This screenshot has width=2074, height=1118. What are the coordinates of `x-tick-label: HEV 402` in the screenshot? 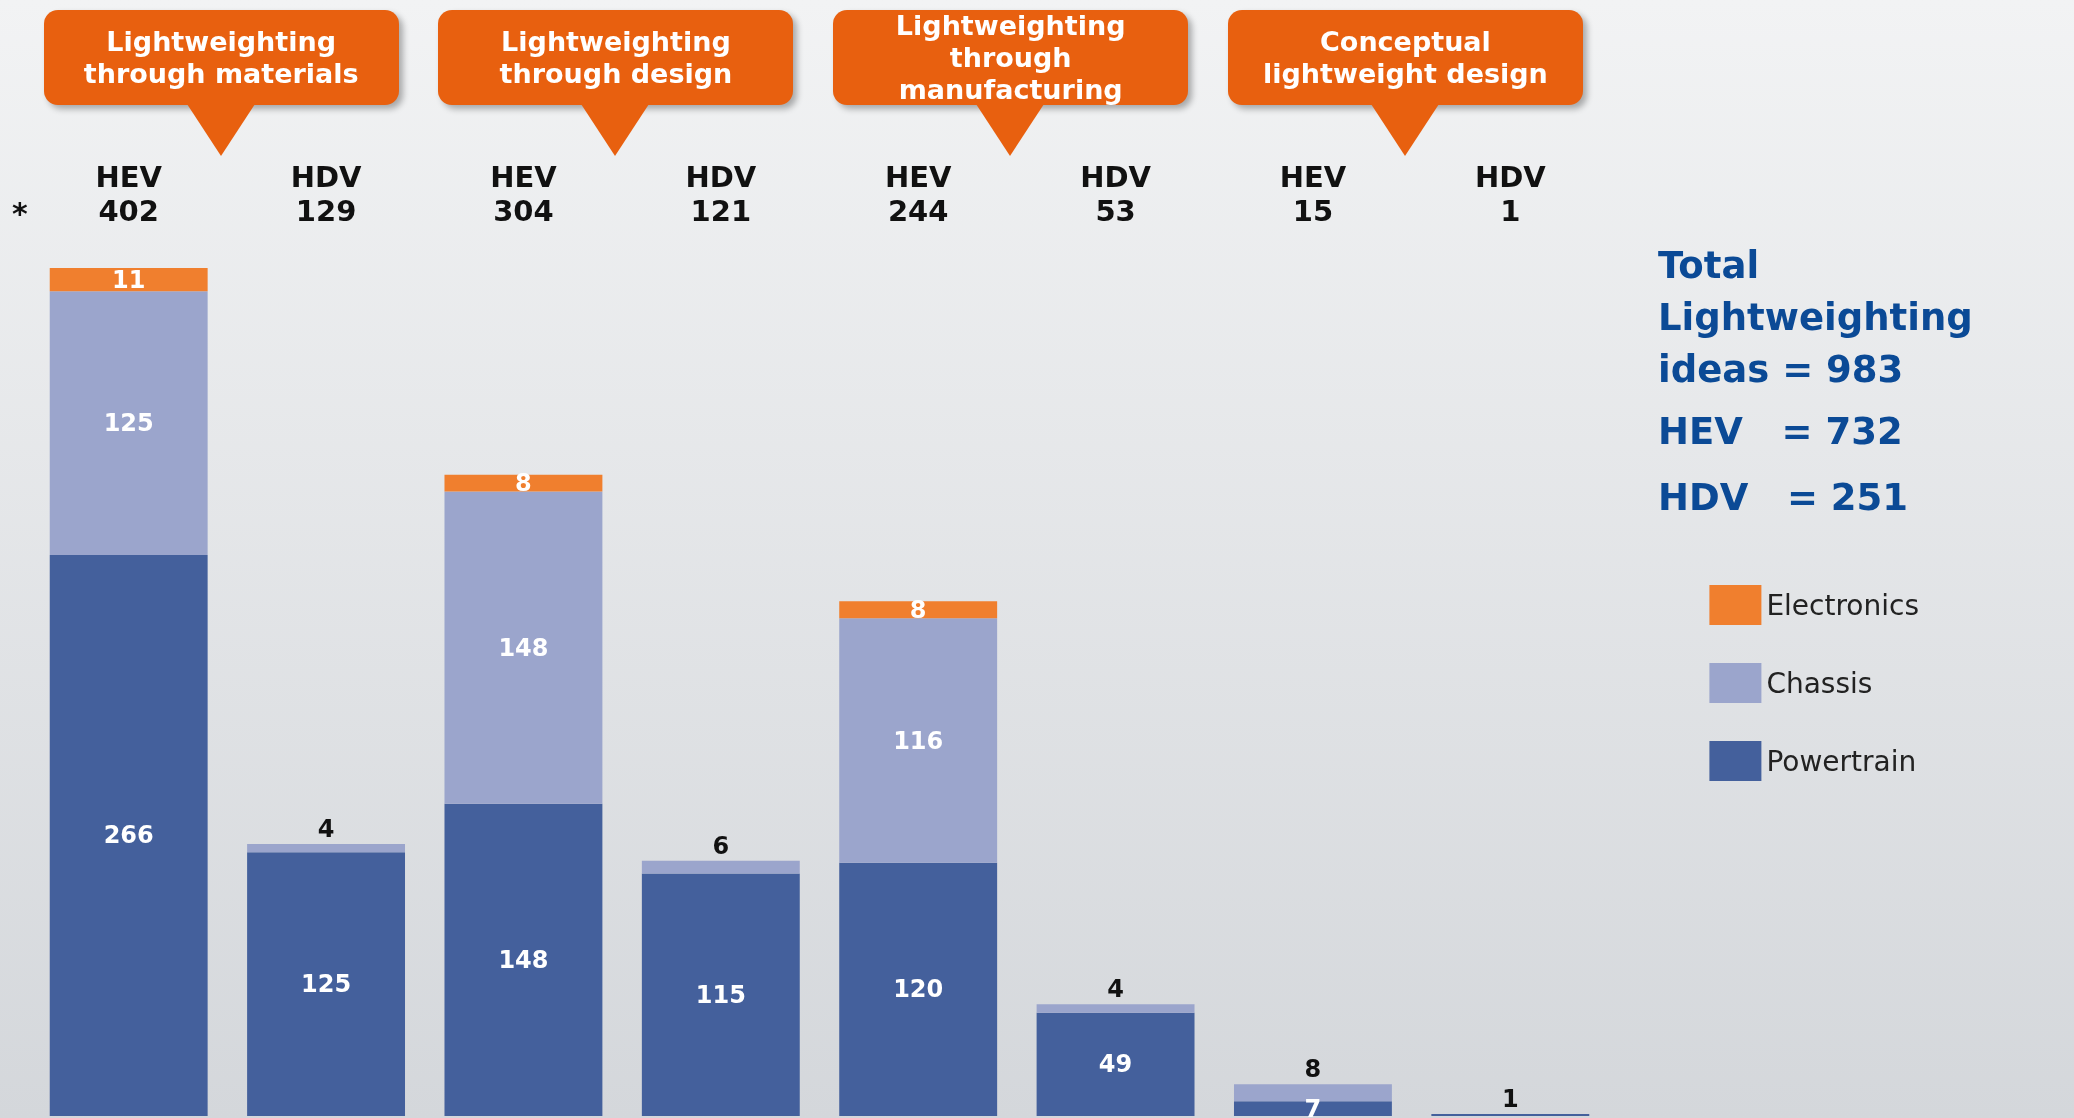 It's located at (129, 194).